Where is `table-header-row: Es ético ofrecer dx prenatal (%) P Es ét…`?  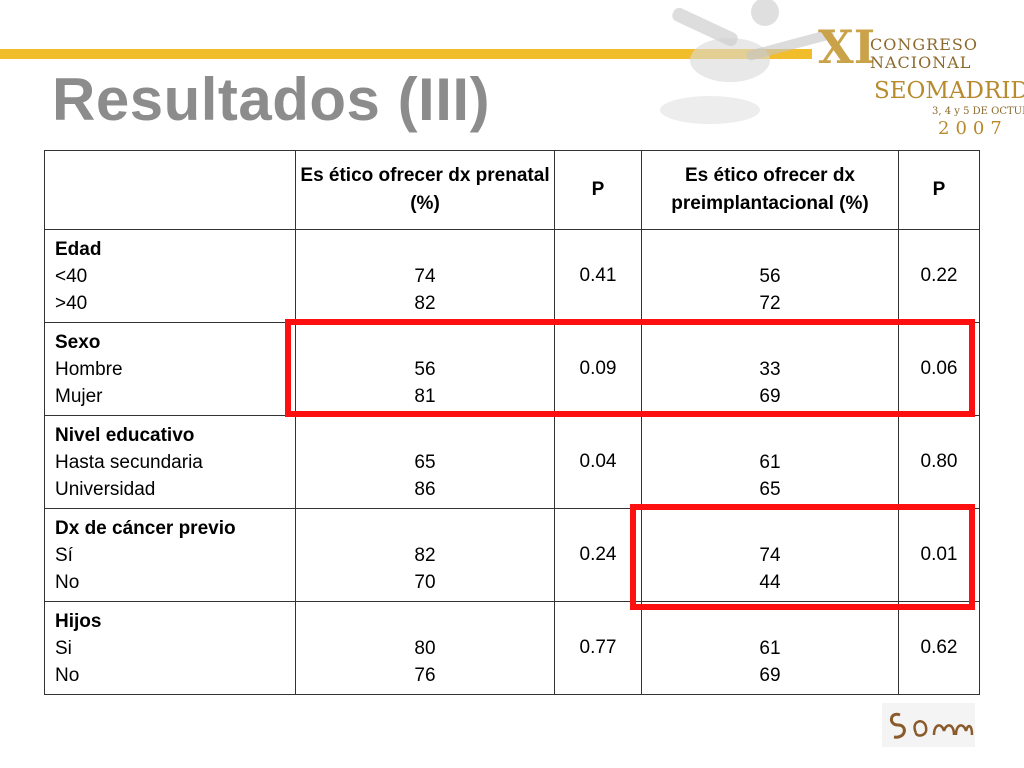
table-header-row: Es ético ofrecer dx prenatal (%) P Es ét… is located at coordinates (512, 190).